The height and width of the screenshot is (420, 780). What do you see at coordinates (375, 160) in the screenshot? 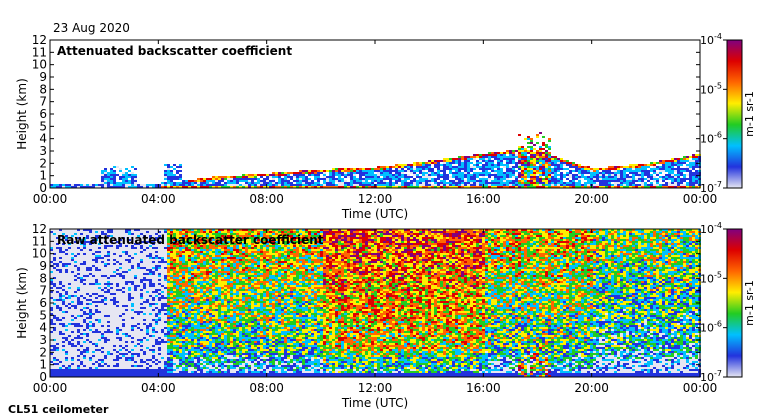
I see `heatmap-cells` at bounding box center [375, 160].